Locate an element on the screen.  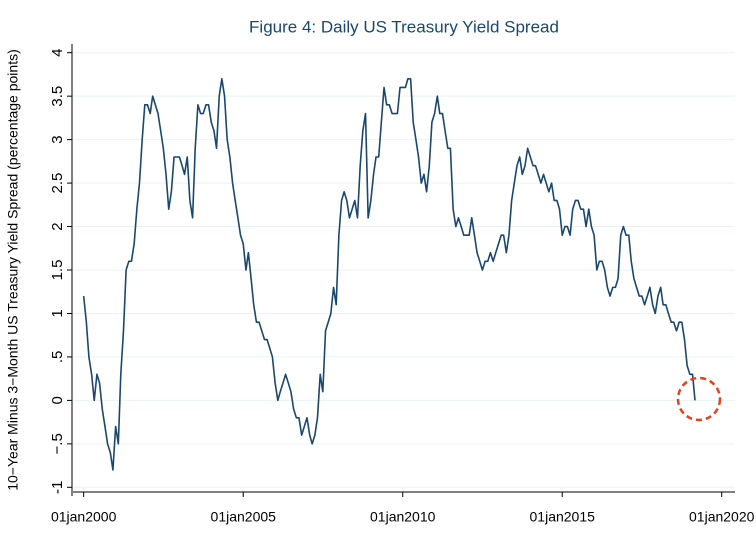
y-tick-label: 0 is located at coordinates (57, 400).